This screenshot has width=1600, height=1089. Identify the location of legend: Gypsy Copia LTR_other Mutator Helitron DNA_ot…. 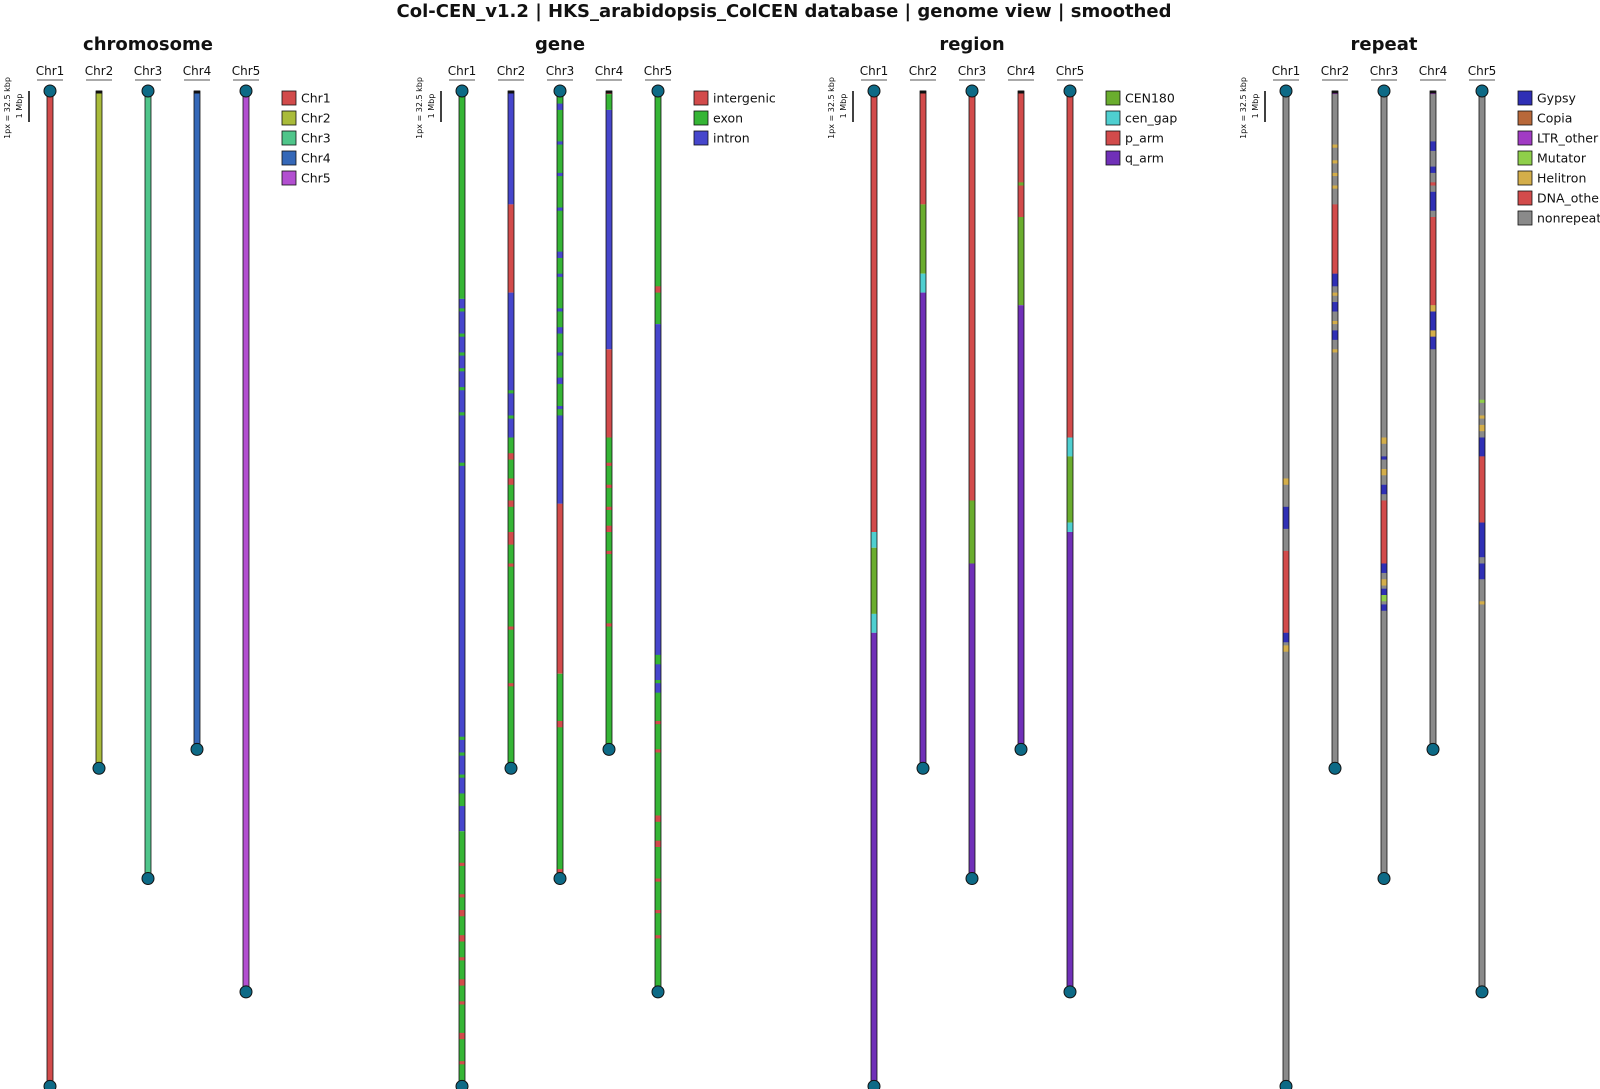
(1558, 158).